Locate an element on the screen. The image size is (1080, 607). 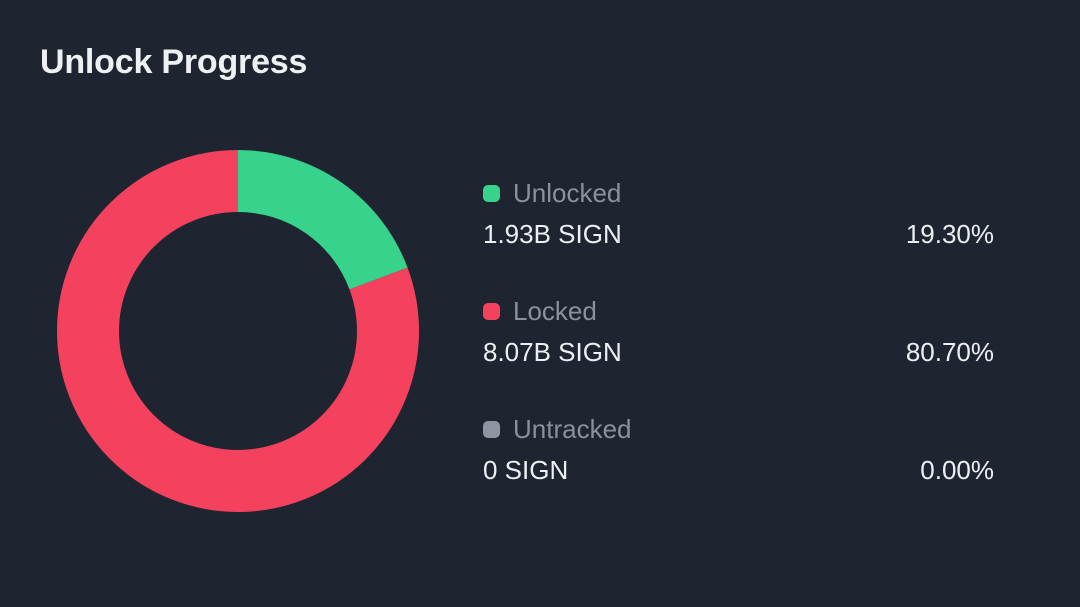
legend-item-locked-header: Locked is located at coordinates (738, 311).